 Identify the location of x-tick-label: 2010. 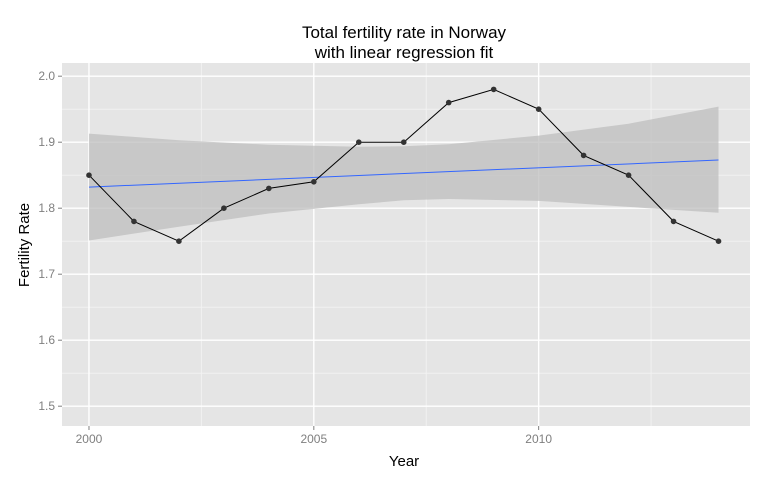
(538, 439).